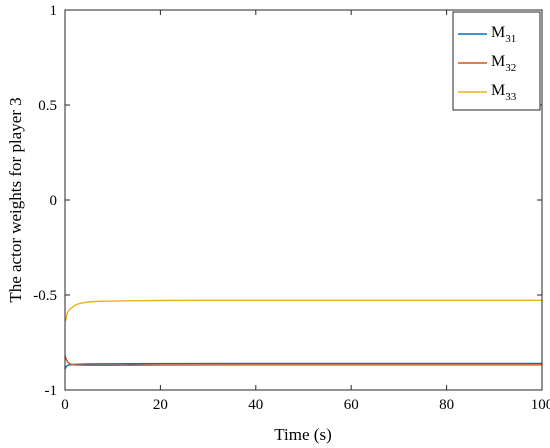 The image size is (550, 448). Describe the element at coordinates (303, 360) in the screenshot. I see `series-line-m32` at that location.